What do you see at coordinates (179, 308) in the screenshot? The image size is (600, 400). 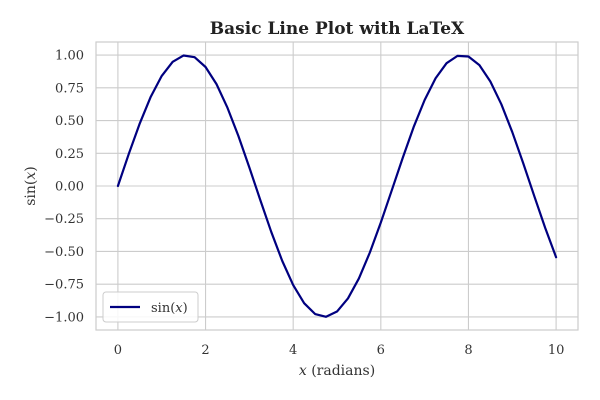 I see `legend-label-var: x` at bounding box center [179, 308].